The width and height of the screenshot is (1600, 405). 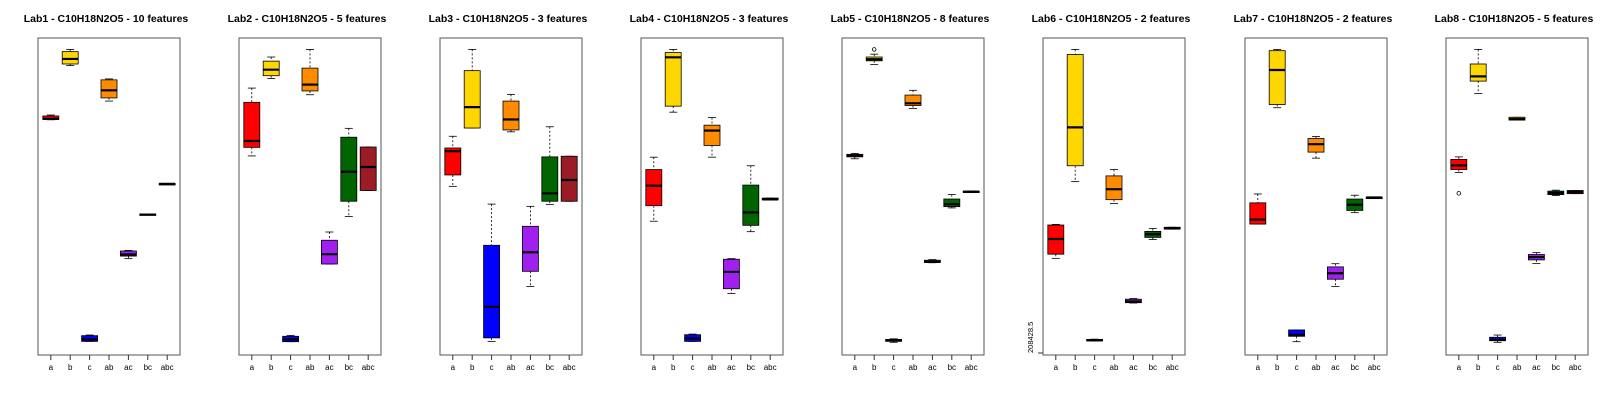 I want to click on chart-title: Lab1 - C10H18N2O5 - 10 features, so click(x=106, y=19).